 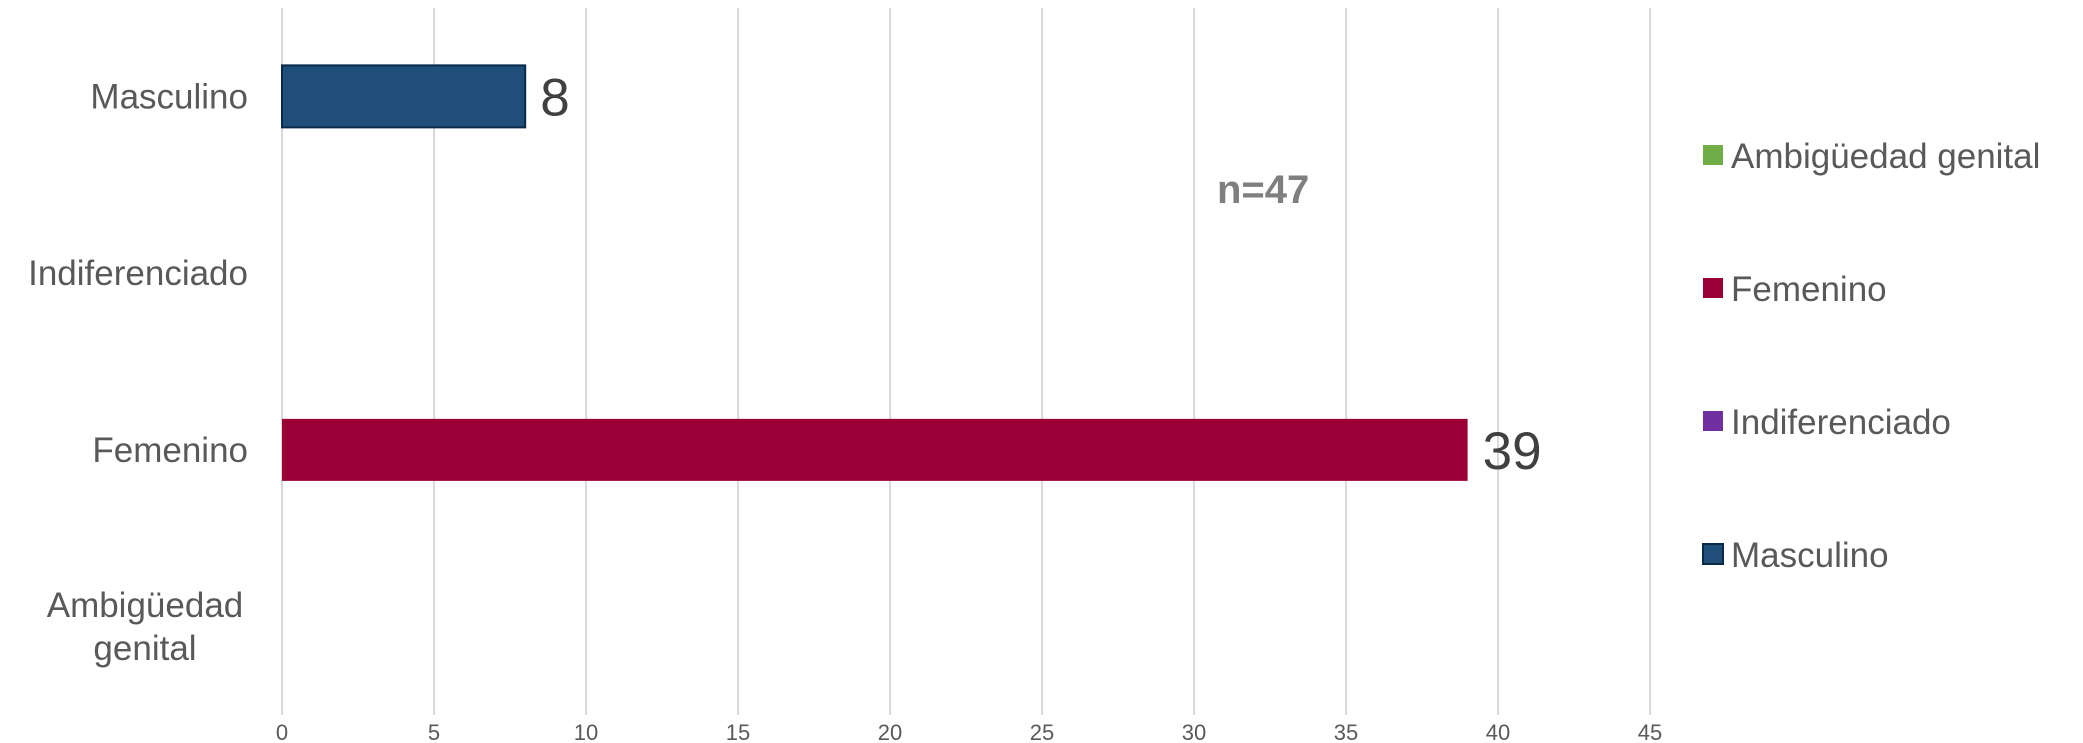 What do you see at coordinates (1885, 156) in the screenshot?
I see `legend-label-ambiguedad-genital: Ambigüedad genital` at bounding box center [1885, 156].